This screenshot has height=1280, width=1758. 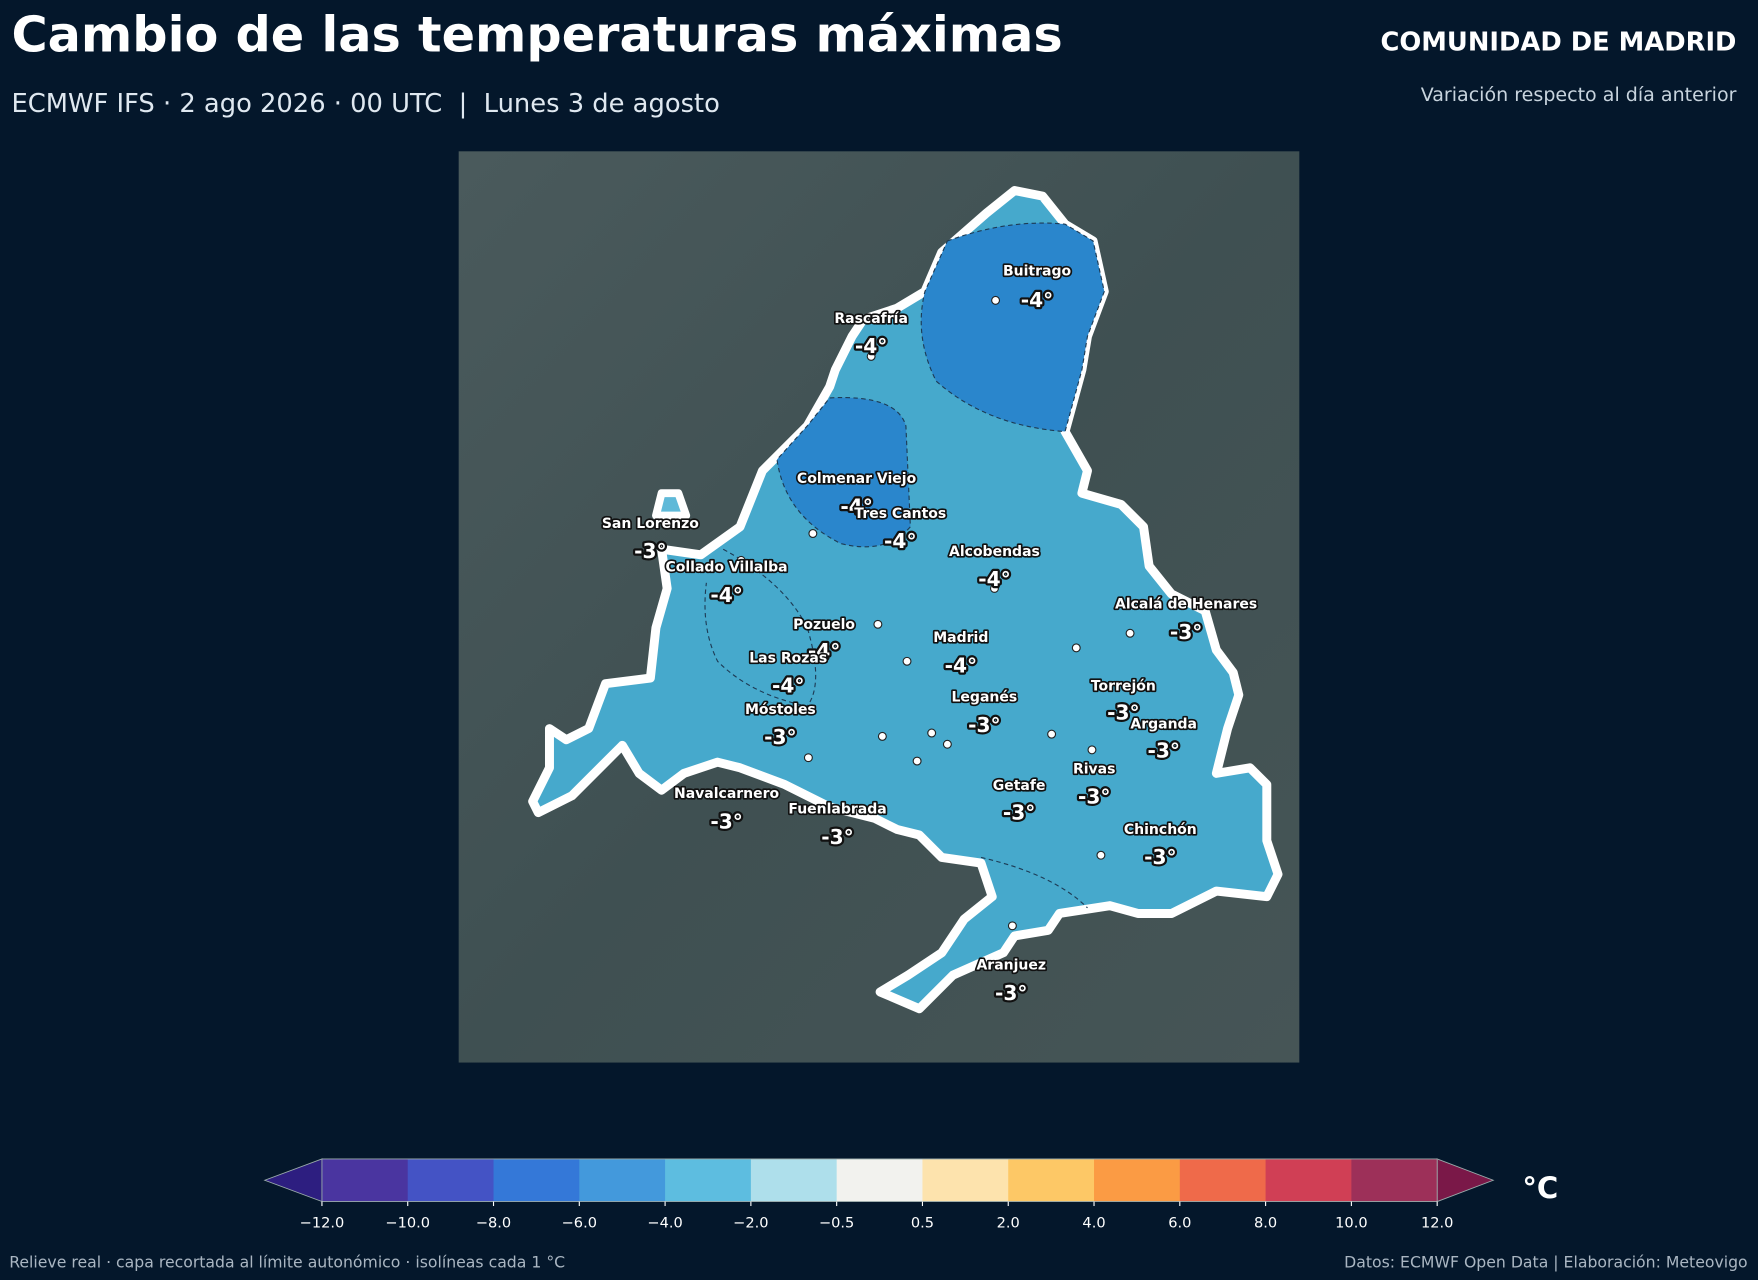 What do you see at coordinates (293, 1180) in the screenshot?
I see `colorbar-under` at bounding box center [293, 1180].